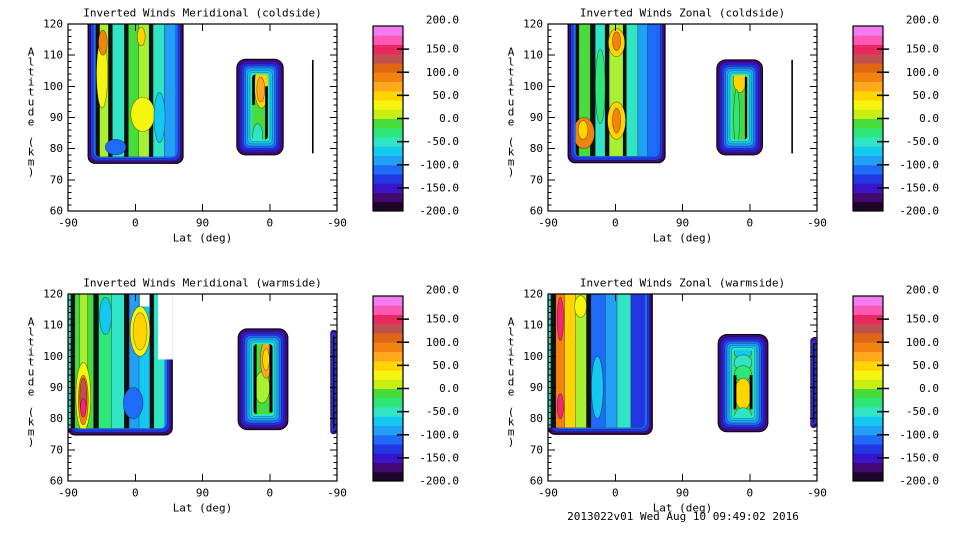 The image size is (960, 540). What do you see at coordinates (202, 283) in the screenshot?
I see `panel-title: Inverted Winds Meridional (warmside)` at bounding box center [202, 283].